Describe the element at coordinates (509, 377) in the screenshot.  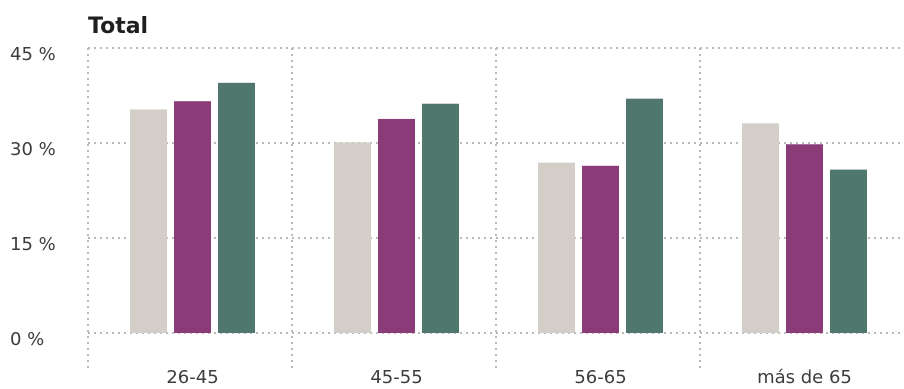
I see `x-axis-ticks: 26-45 45-55 56-65 más de 65` at that location.